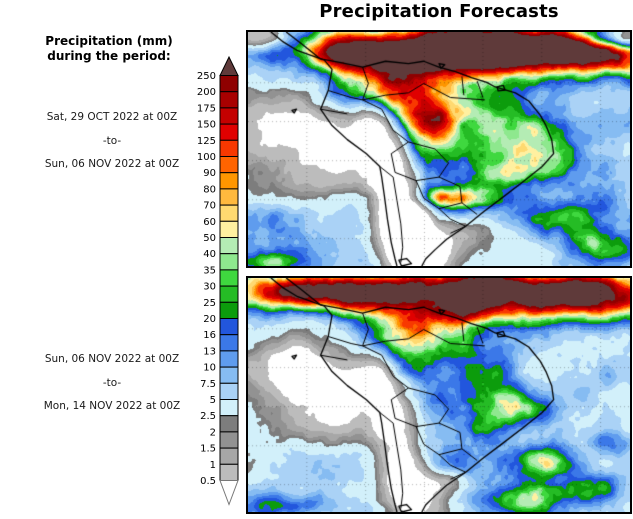 The width and height of the screenshot is (633, 519). I want to click on scale-tick-label: 60, so click(209, 222).